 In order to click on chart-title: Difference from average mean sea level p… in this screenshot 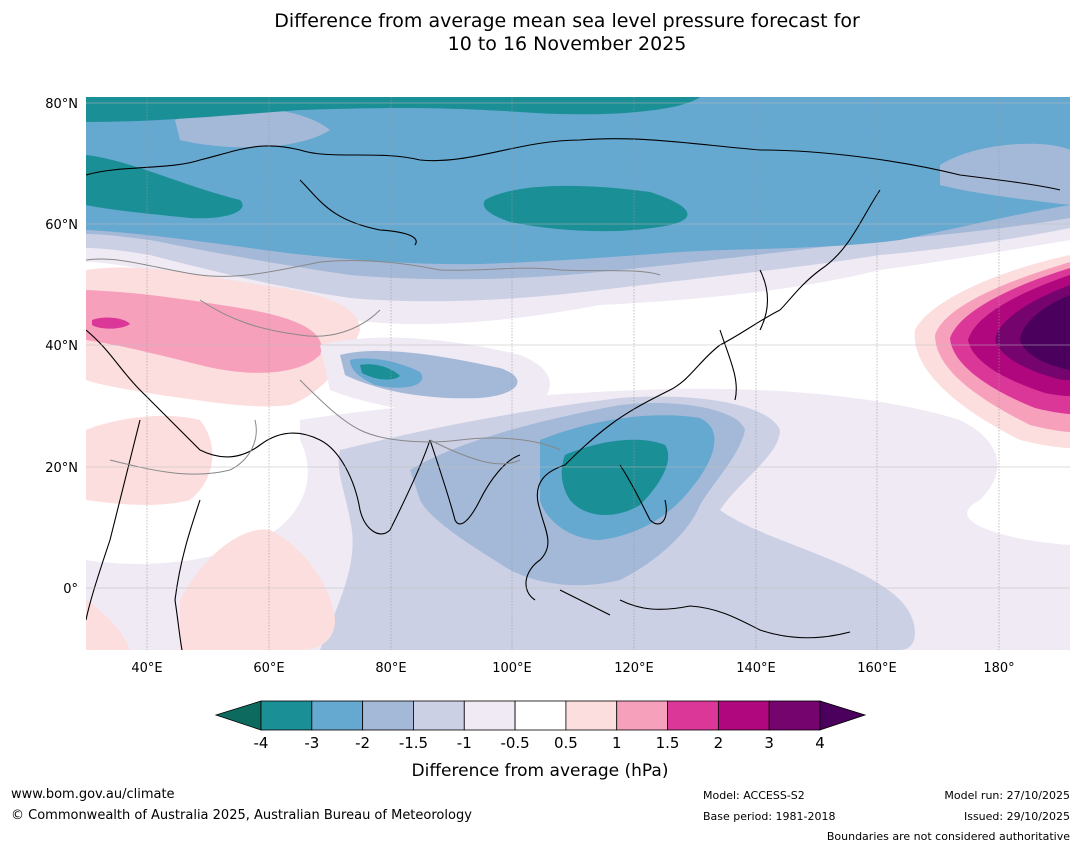, I will do `click(540, 33)`.